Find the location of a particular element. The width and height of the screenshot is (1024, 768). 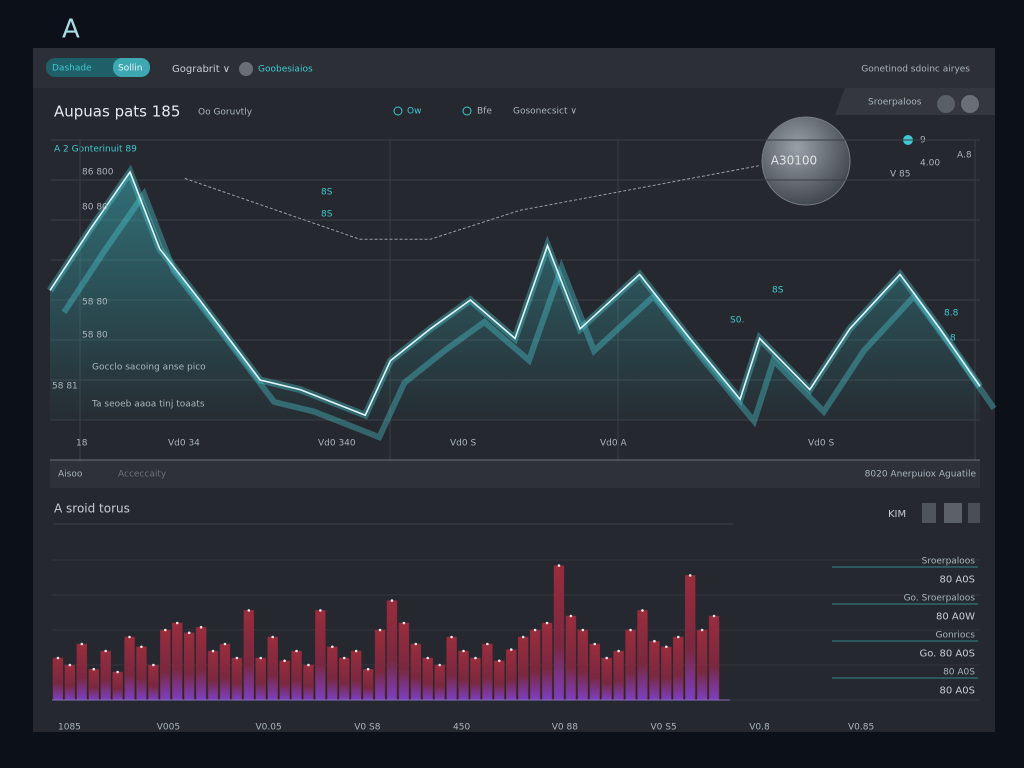

controls: KIM is located at coordinates (897, 514).